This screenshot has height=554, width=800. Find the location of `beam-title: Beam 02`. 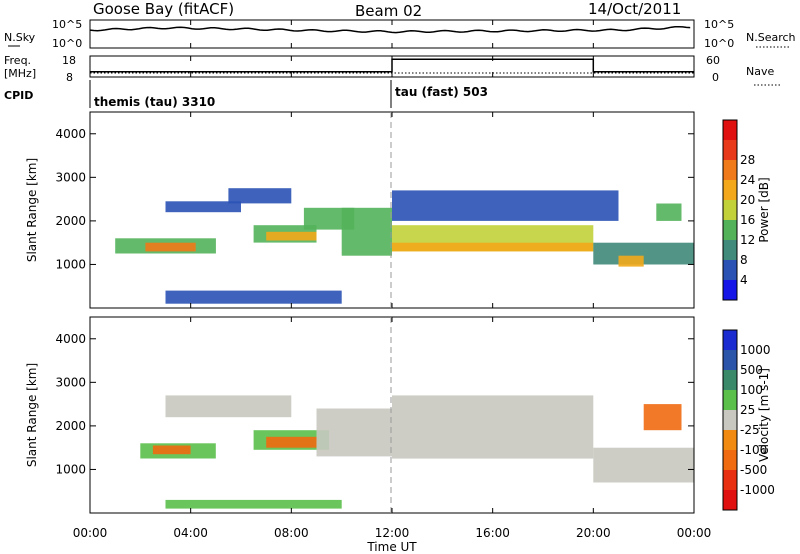

beam-title: Beam 02 is located at coordinates (388, 11).